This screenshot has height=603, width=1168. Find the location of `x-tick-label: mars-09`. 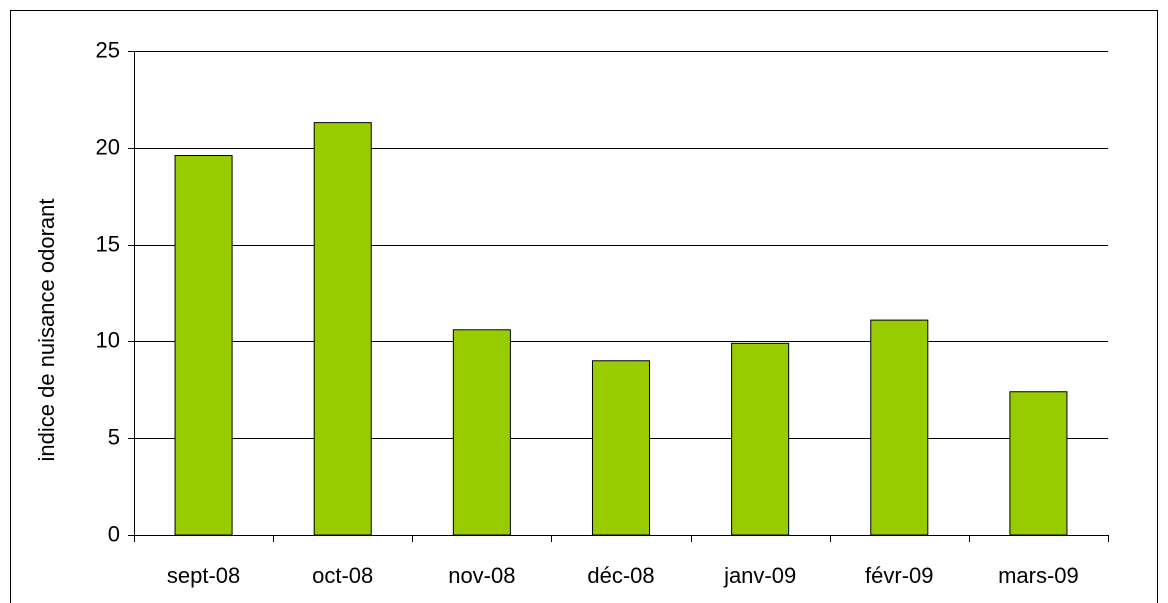

x-tick-label: mars-09 is located at coordinates (1038, 575).